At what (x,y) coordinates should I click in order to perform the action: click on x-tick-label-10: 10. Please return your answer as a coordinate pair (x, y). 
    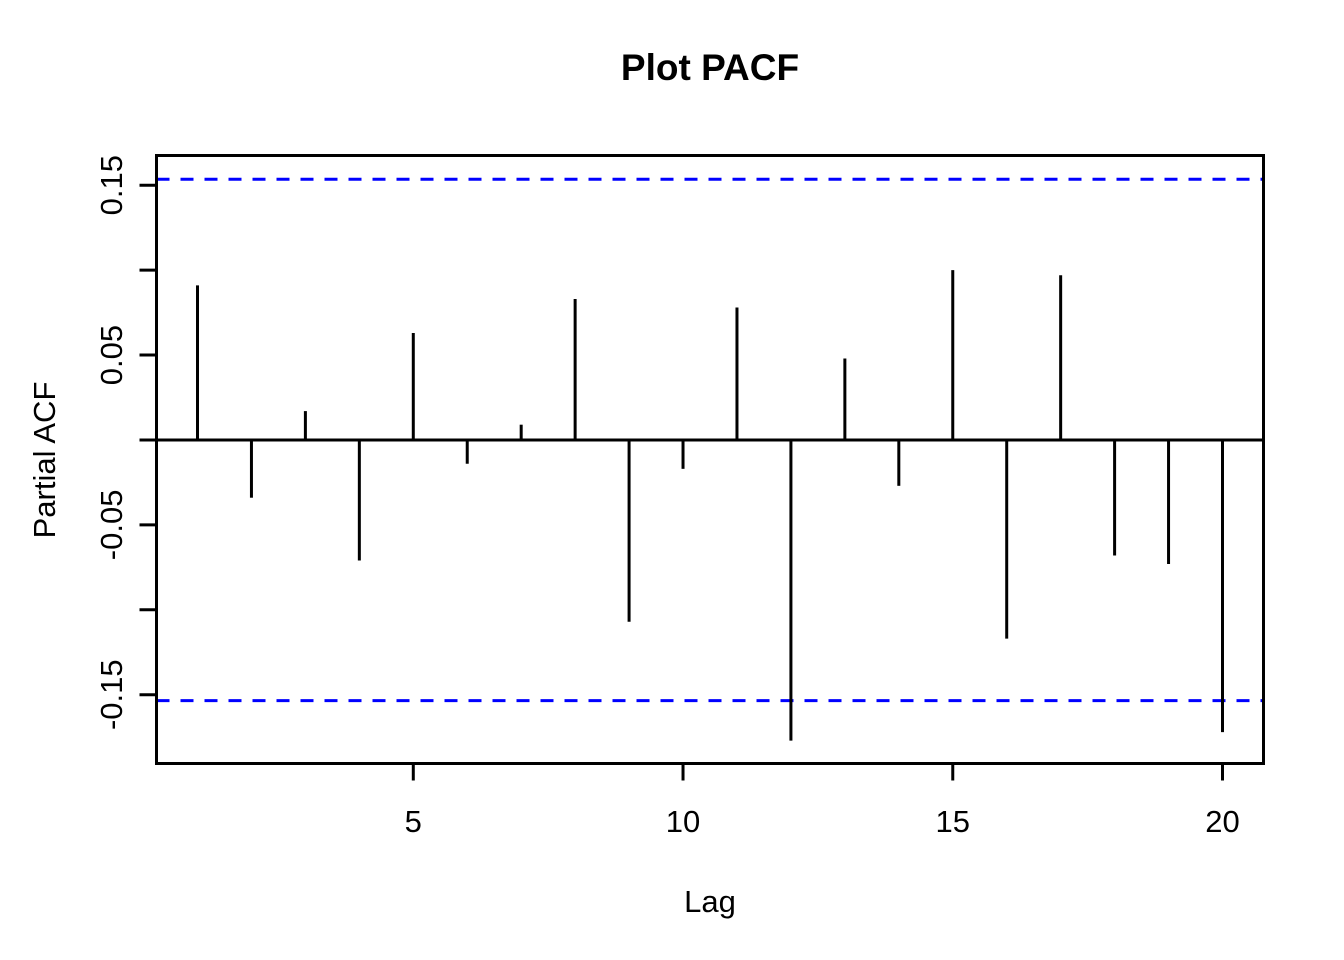
    Looking at the image, I should click on (683, 821).